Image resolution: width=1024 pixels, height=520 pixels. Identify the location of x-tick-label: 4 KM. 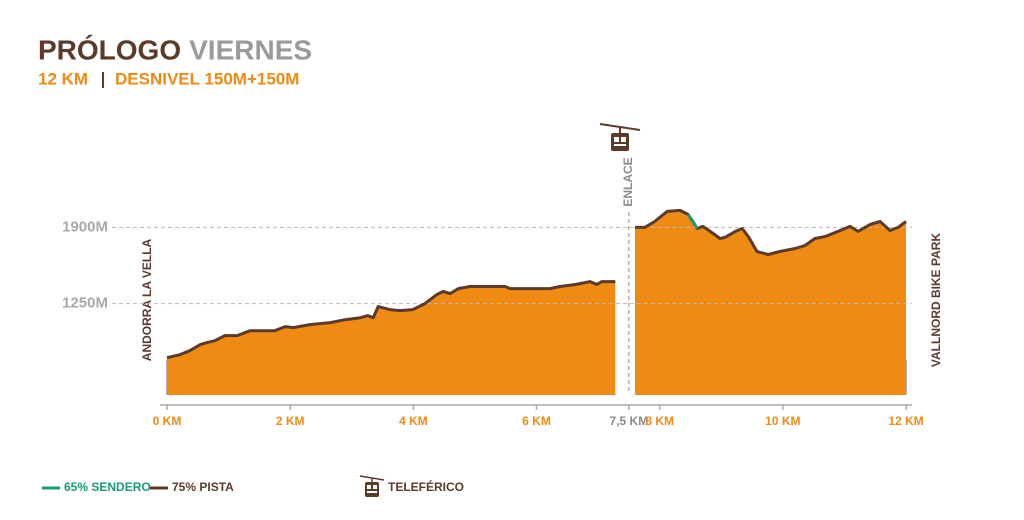
(413, 421).